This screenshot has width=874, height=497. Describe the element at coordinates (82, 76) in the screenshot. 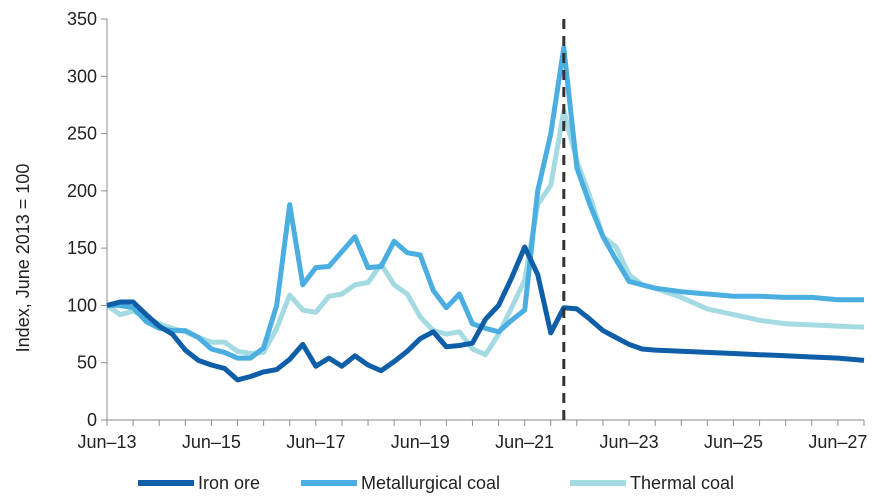

I see `y-tick-label: 300` at that location.